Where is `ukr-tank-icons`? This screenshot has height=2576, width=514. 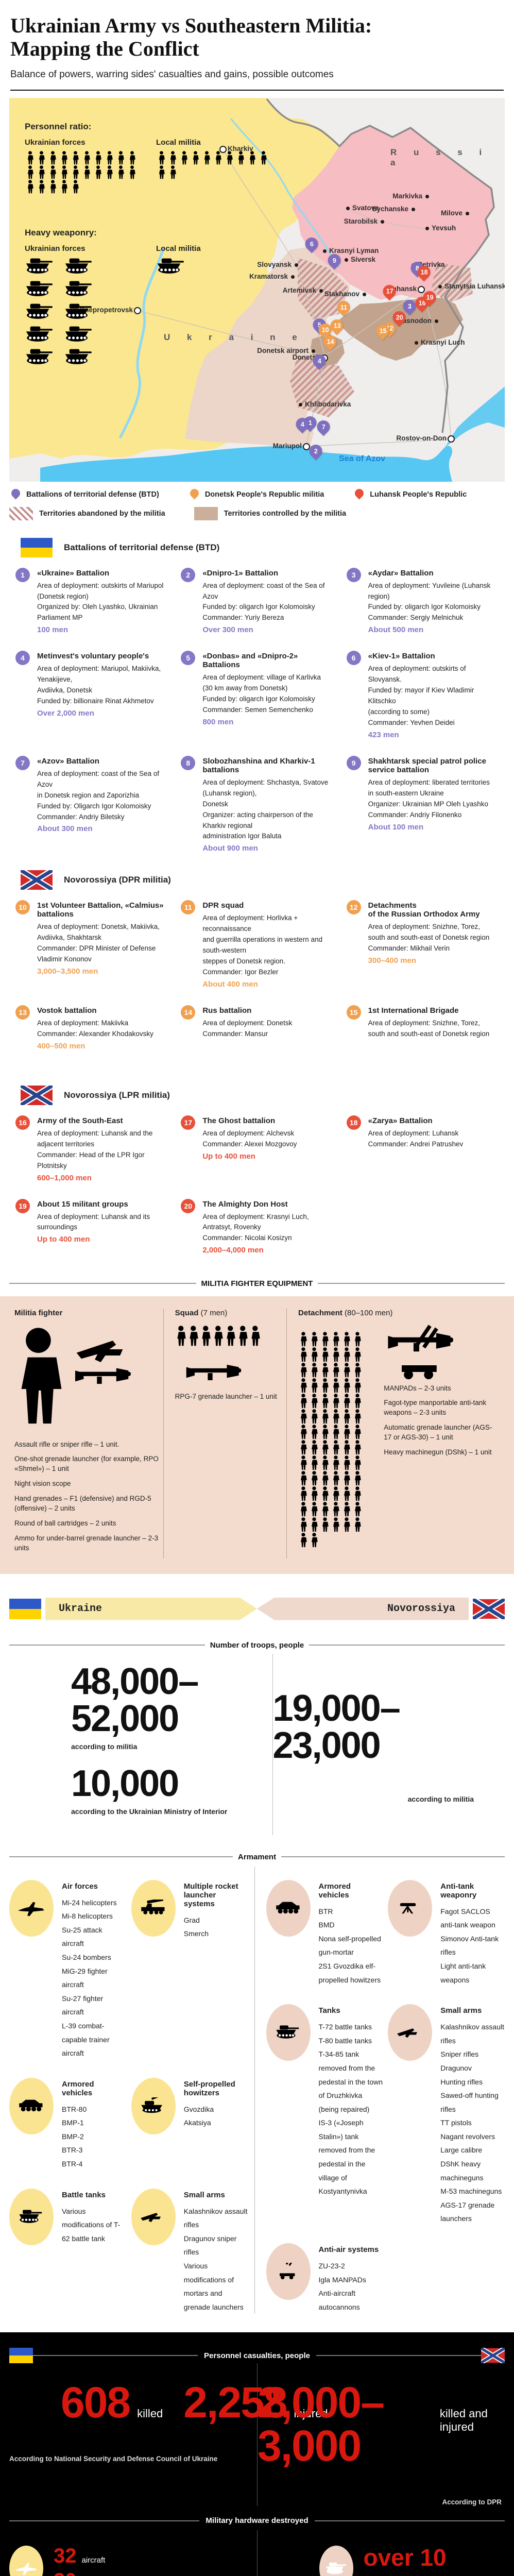 ukr-tank-icons is located at coordinates (76, 313).